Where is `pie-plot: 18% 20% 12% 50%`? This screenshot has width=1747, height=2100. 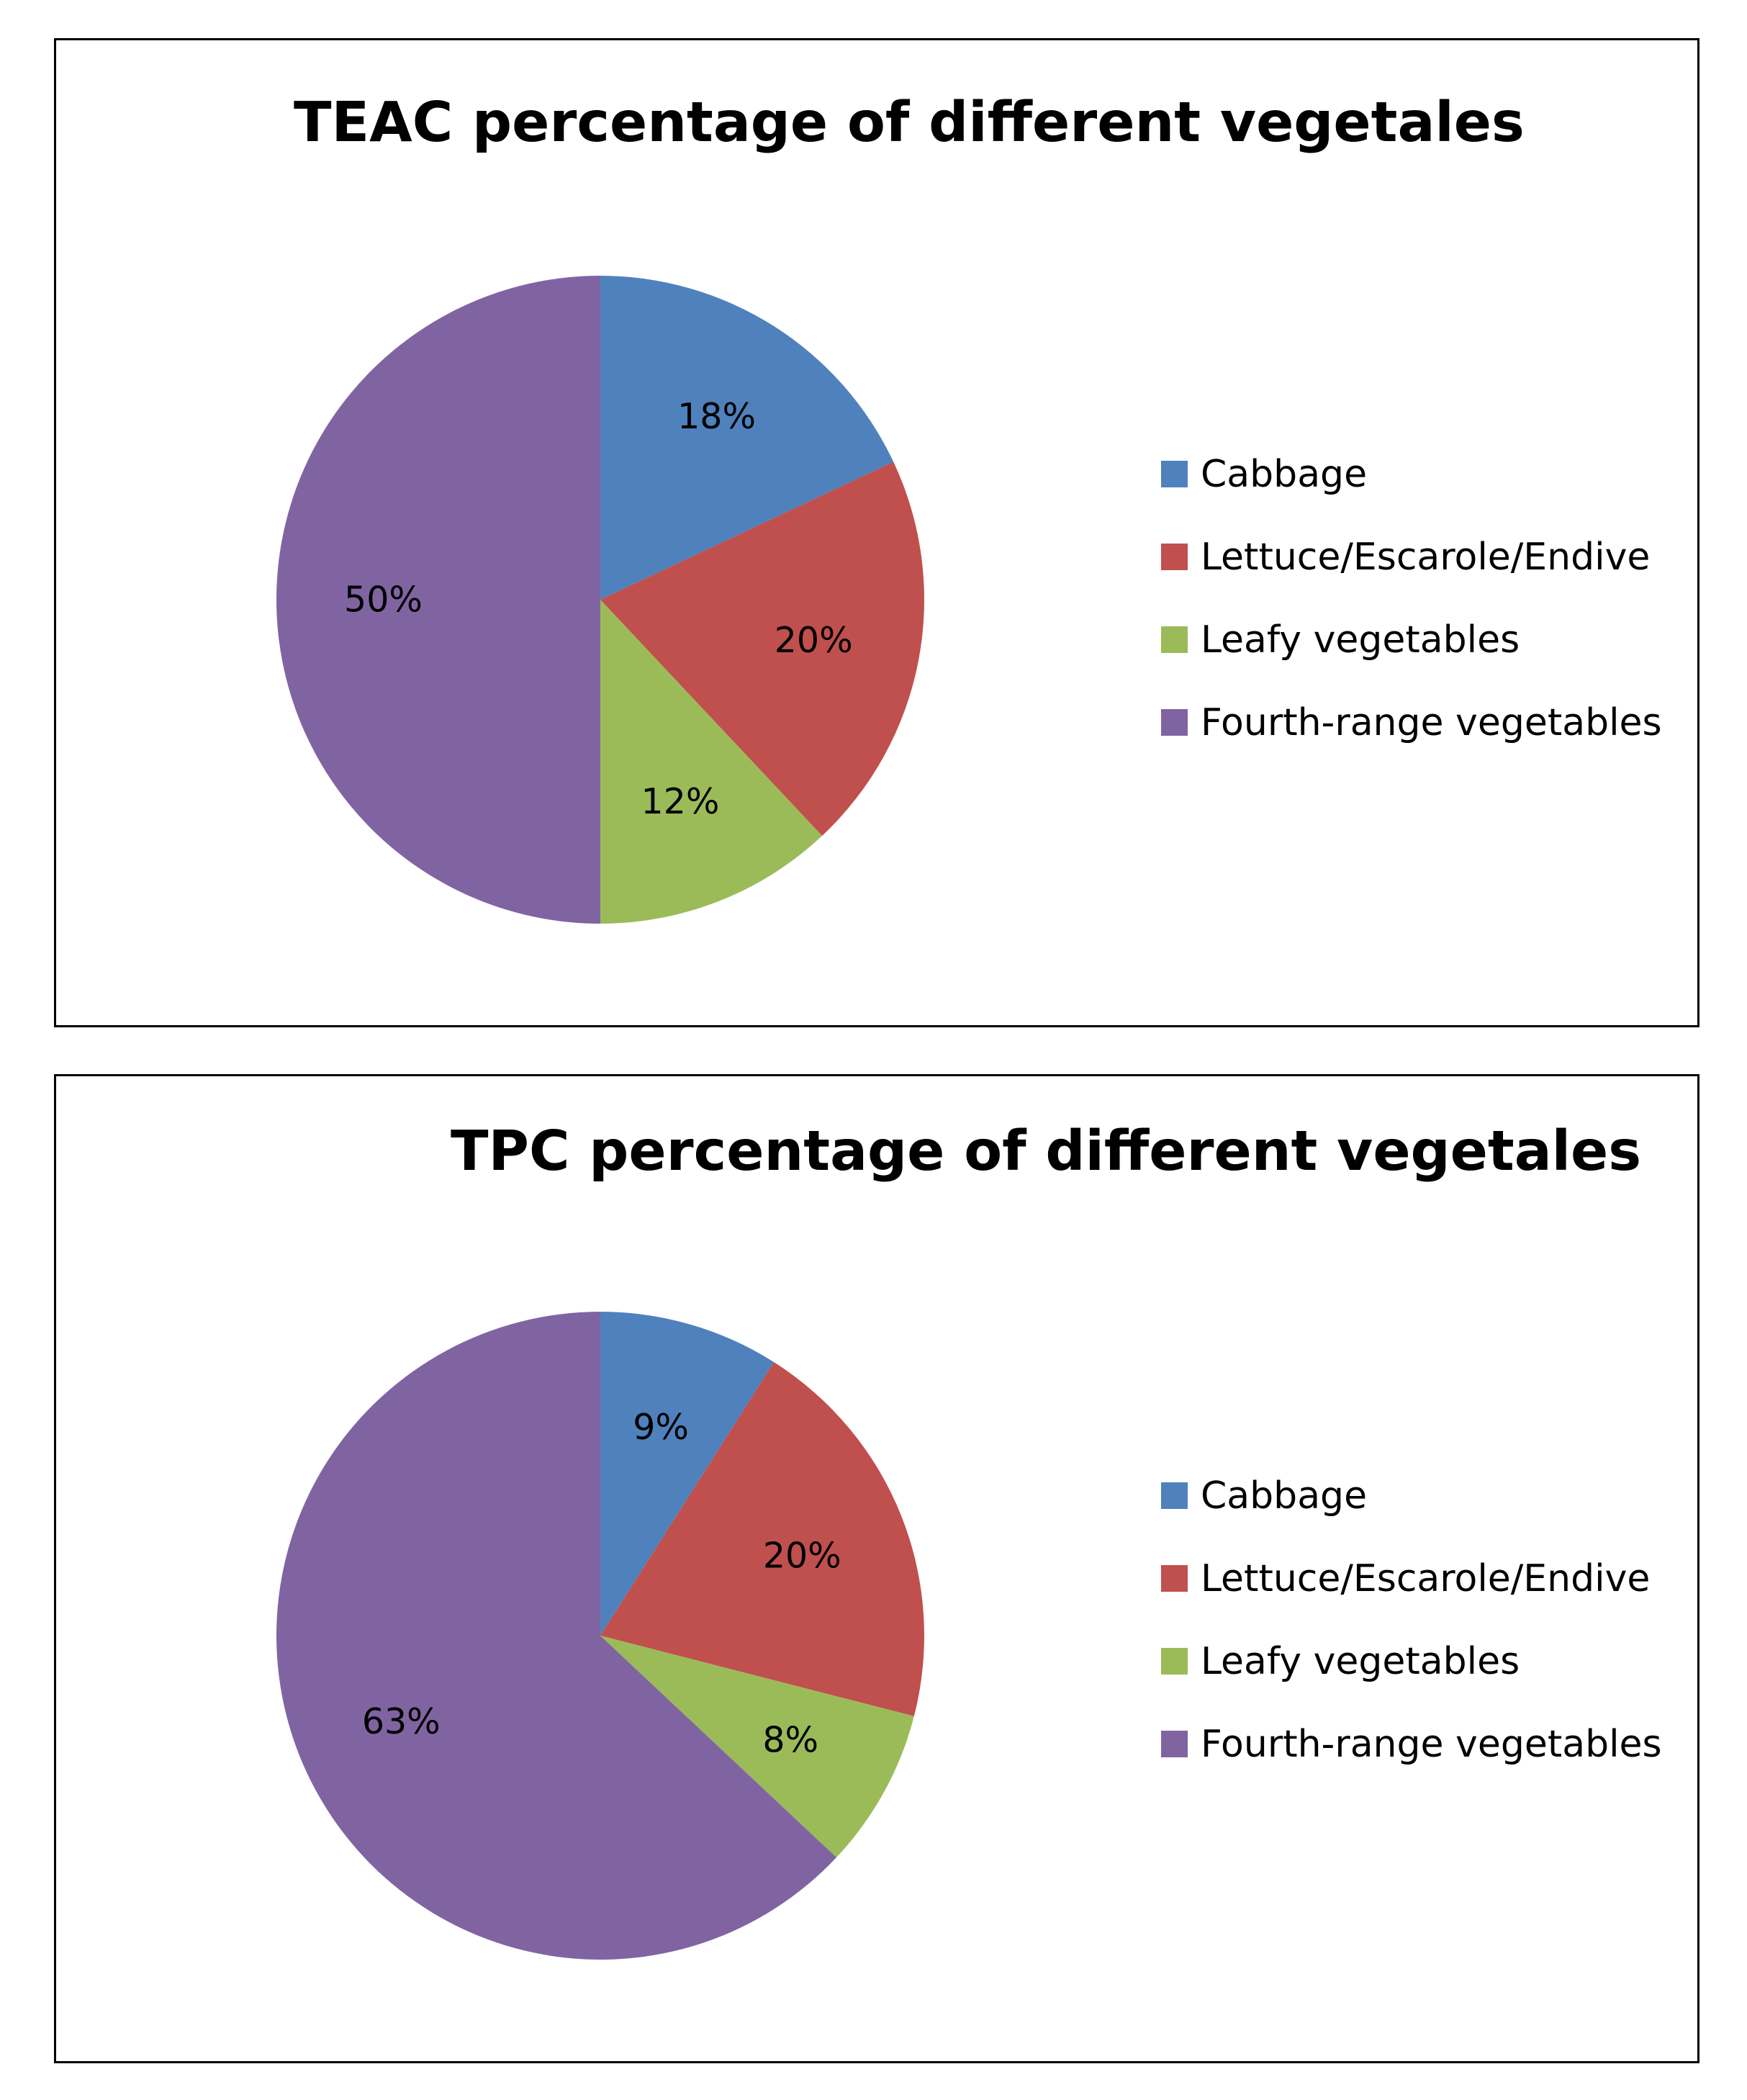 pie-plot: 18% 20% 12% 50% is located at coordinates (600, 600).